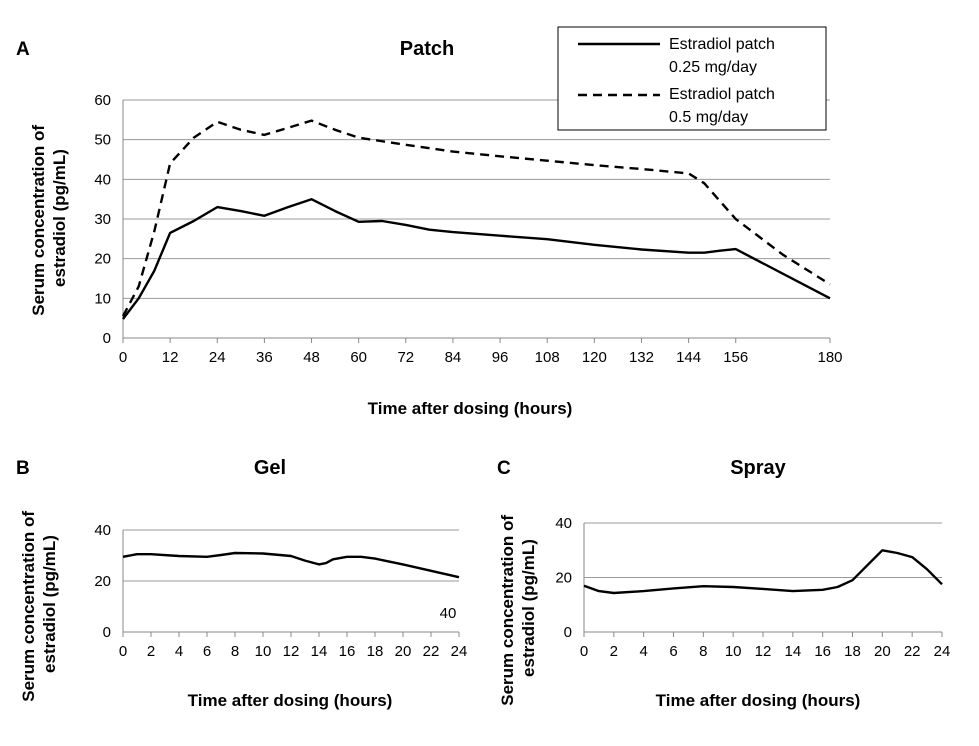 The height and width of the screenshot is (746, 979). Describe the element at coordinates (23, 468) in the screenshot. I see `panel-b-letter: B` at that location.